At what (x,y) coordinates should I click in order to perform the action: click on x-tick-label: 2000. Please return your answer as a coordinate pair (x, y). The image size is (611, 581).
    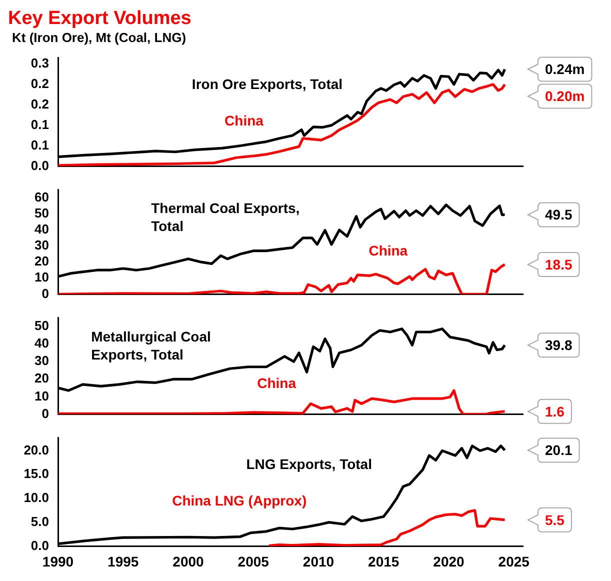
    Looking at the image, I should click on (188, 561).